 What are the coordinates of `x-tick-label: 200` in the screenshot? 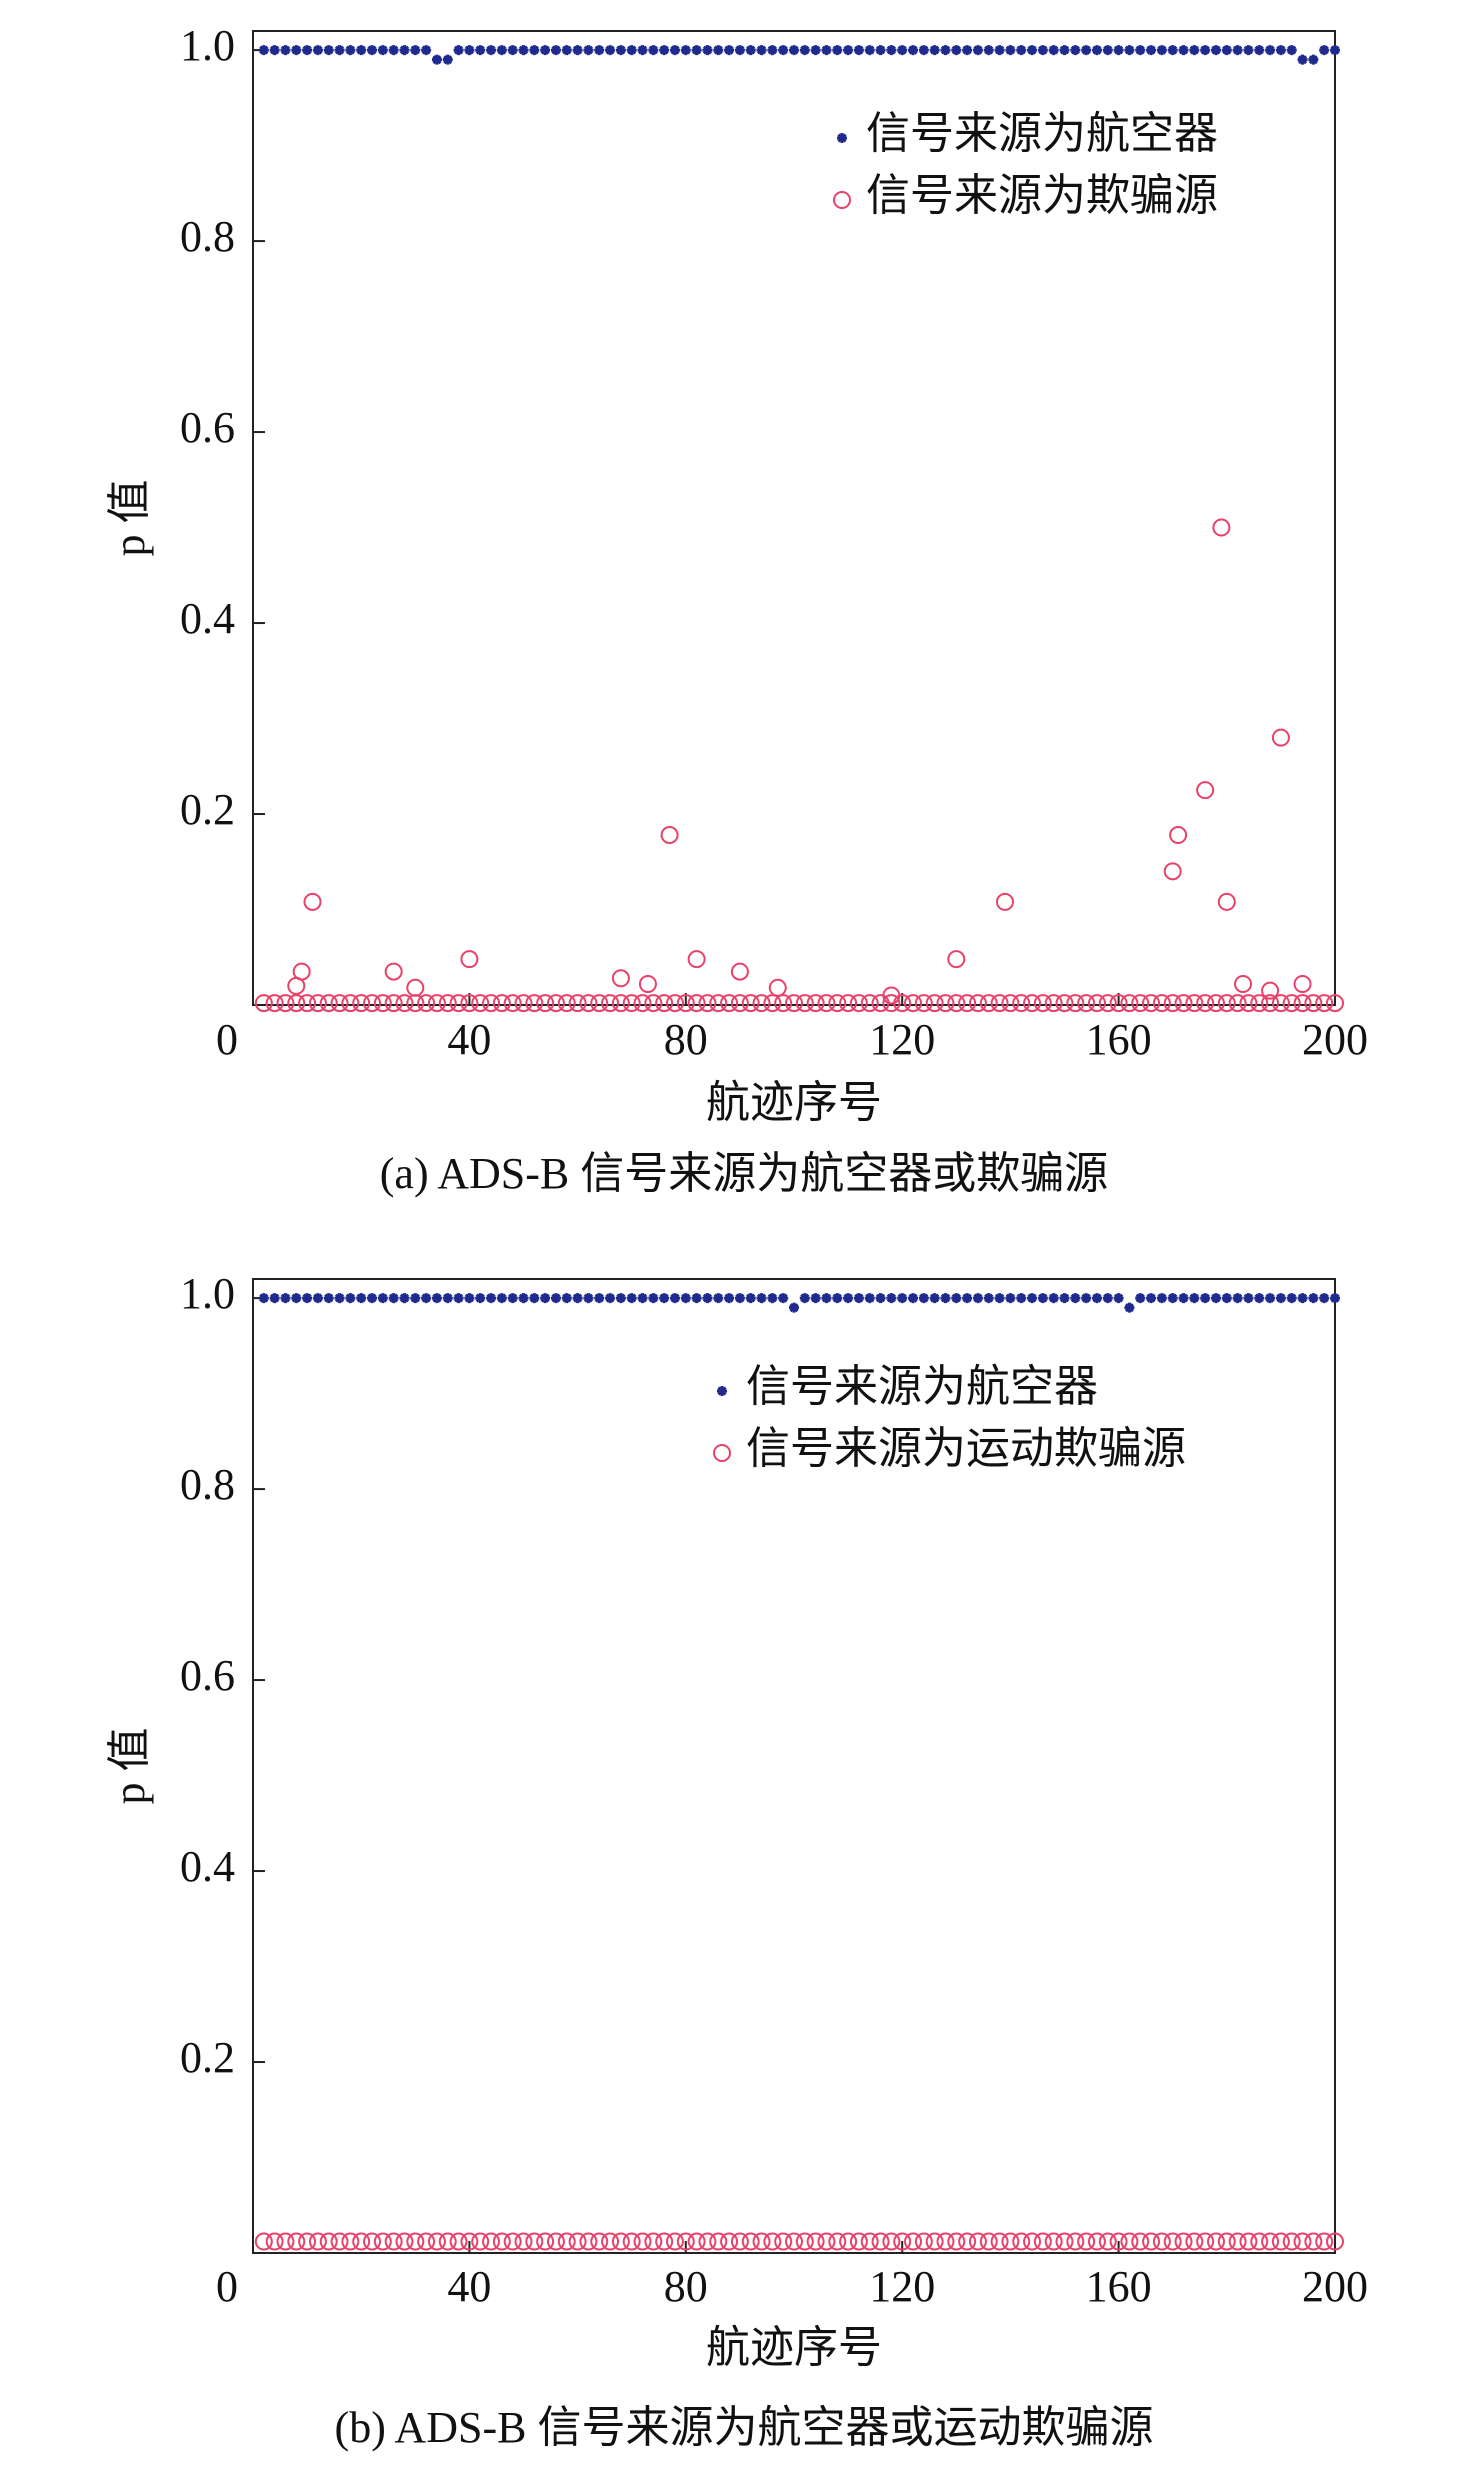 It's located at (1335, 1039).